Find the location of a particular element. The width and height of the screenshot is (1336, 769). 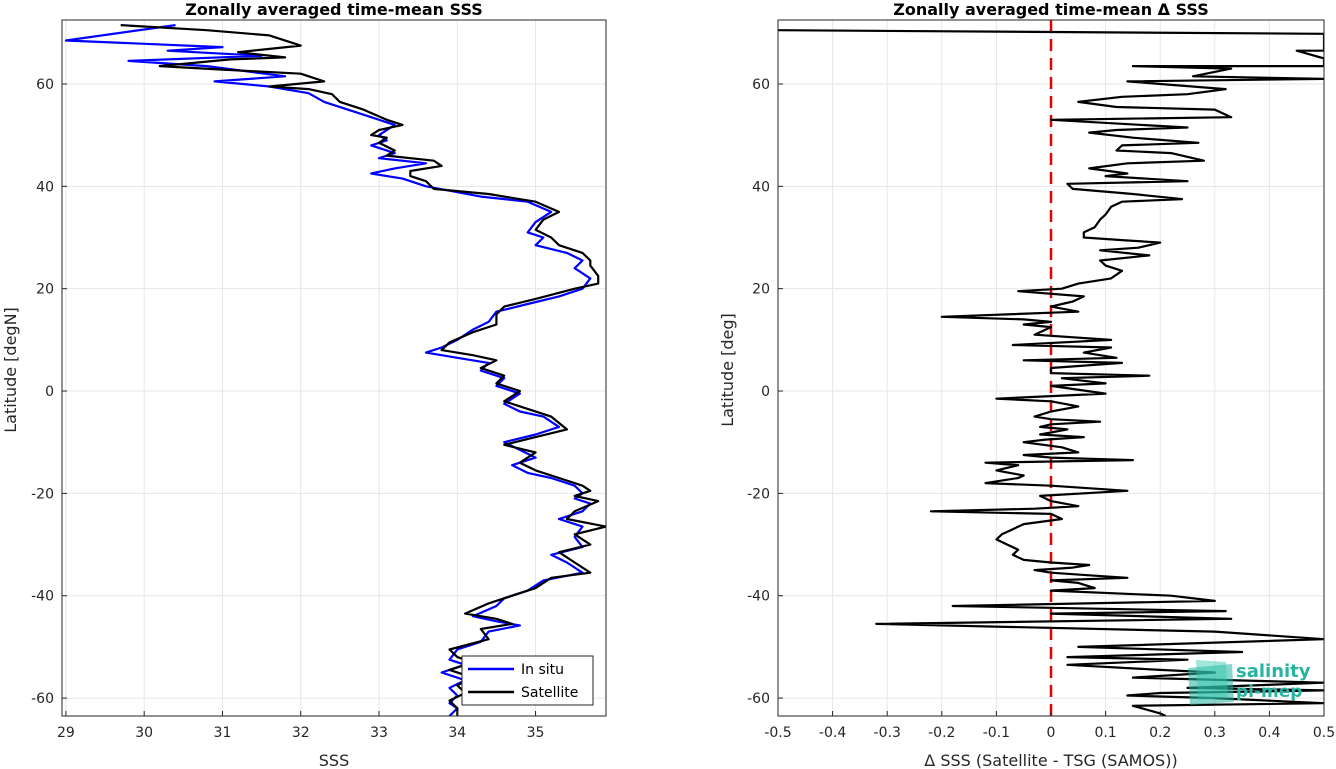

right-y-tick-label: -20 is located at coordinates (758, 494).